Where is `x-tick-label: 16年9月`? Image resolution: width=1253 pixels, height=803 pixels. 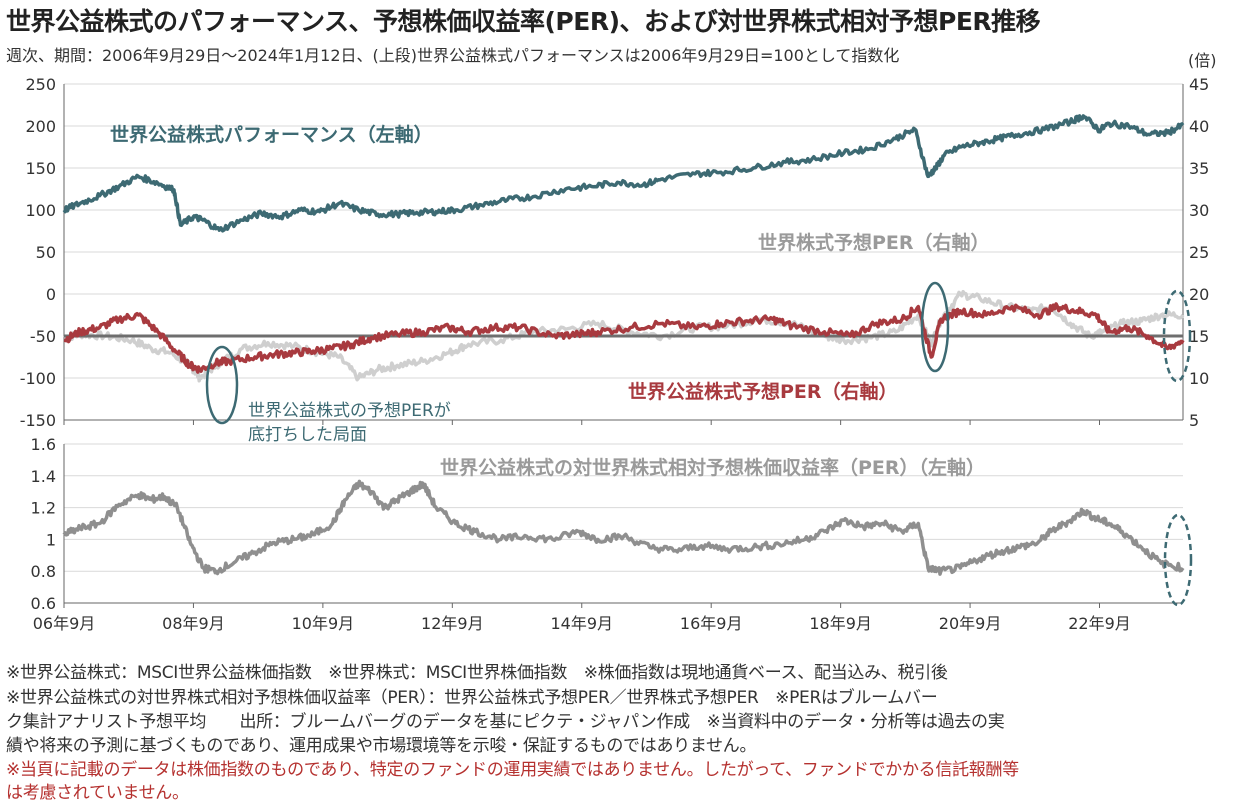
x-tick-label: 16年9月 is located at coordinates (711, 623).